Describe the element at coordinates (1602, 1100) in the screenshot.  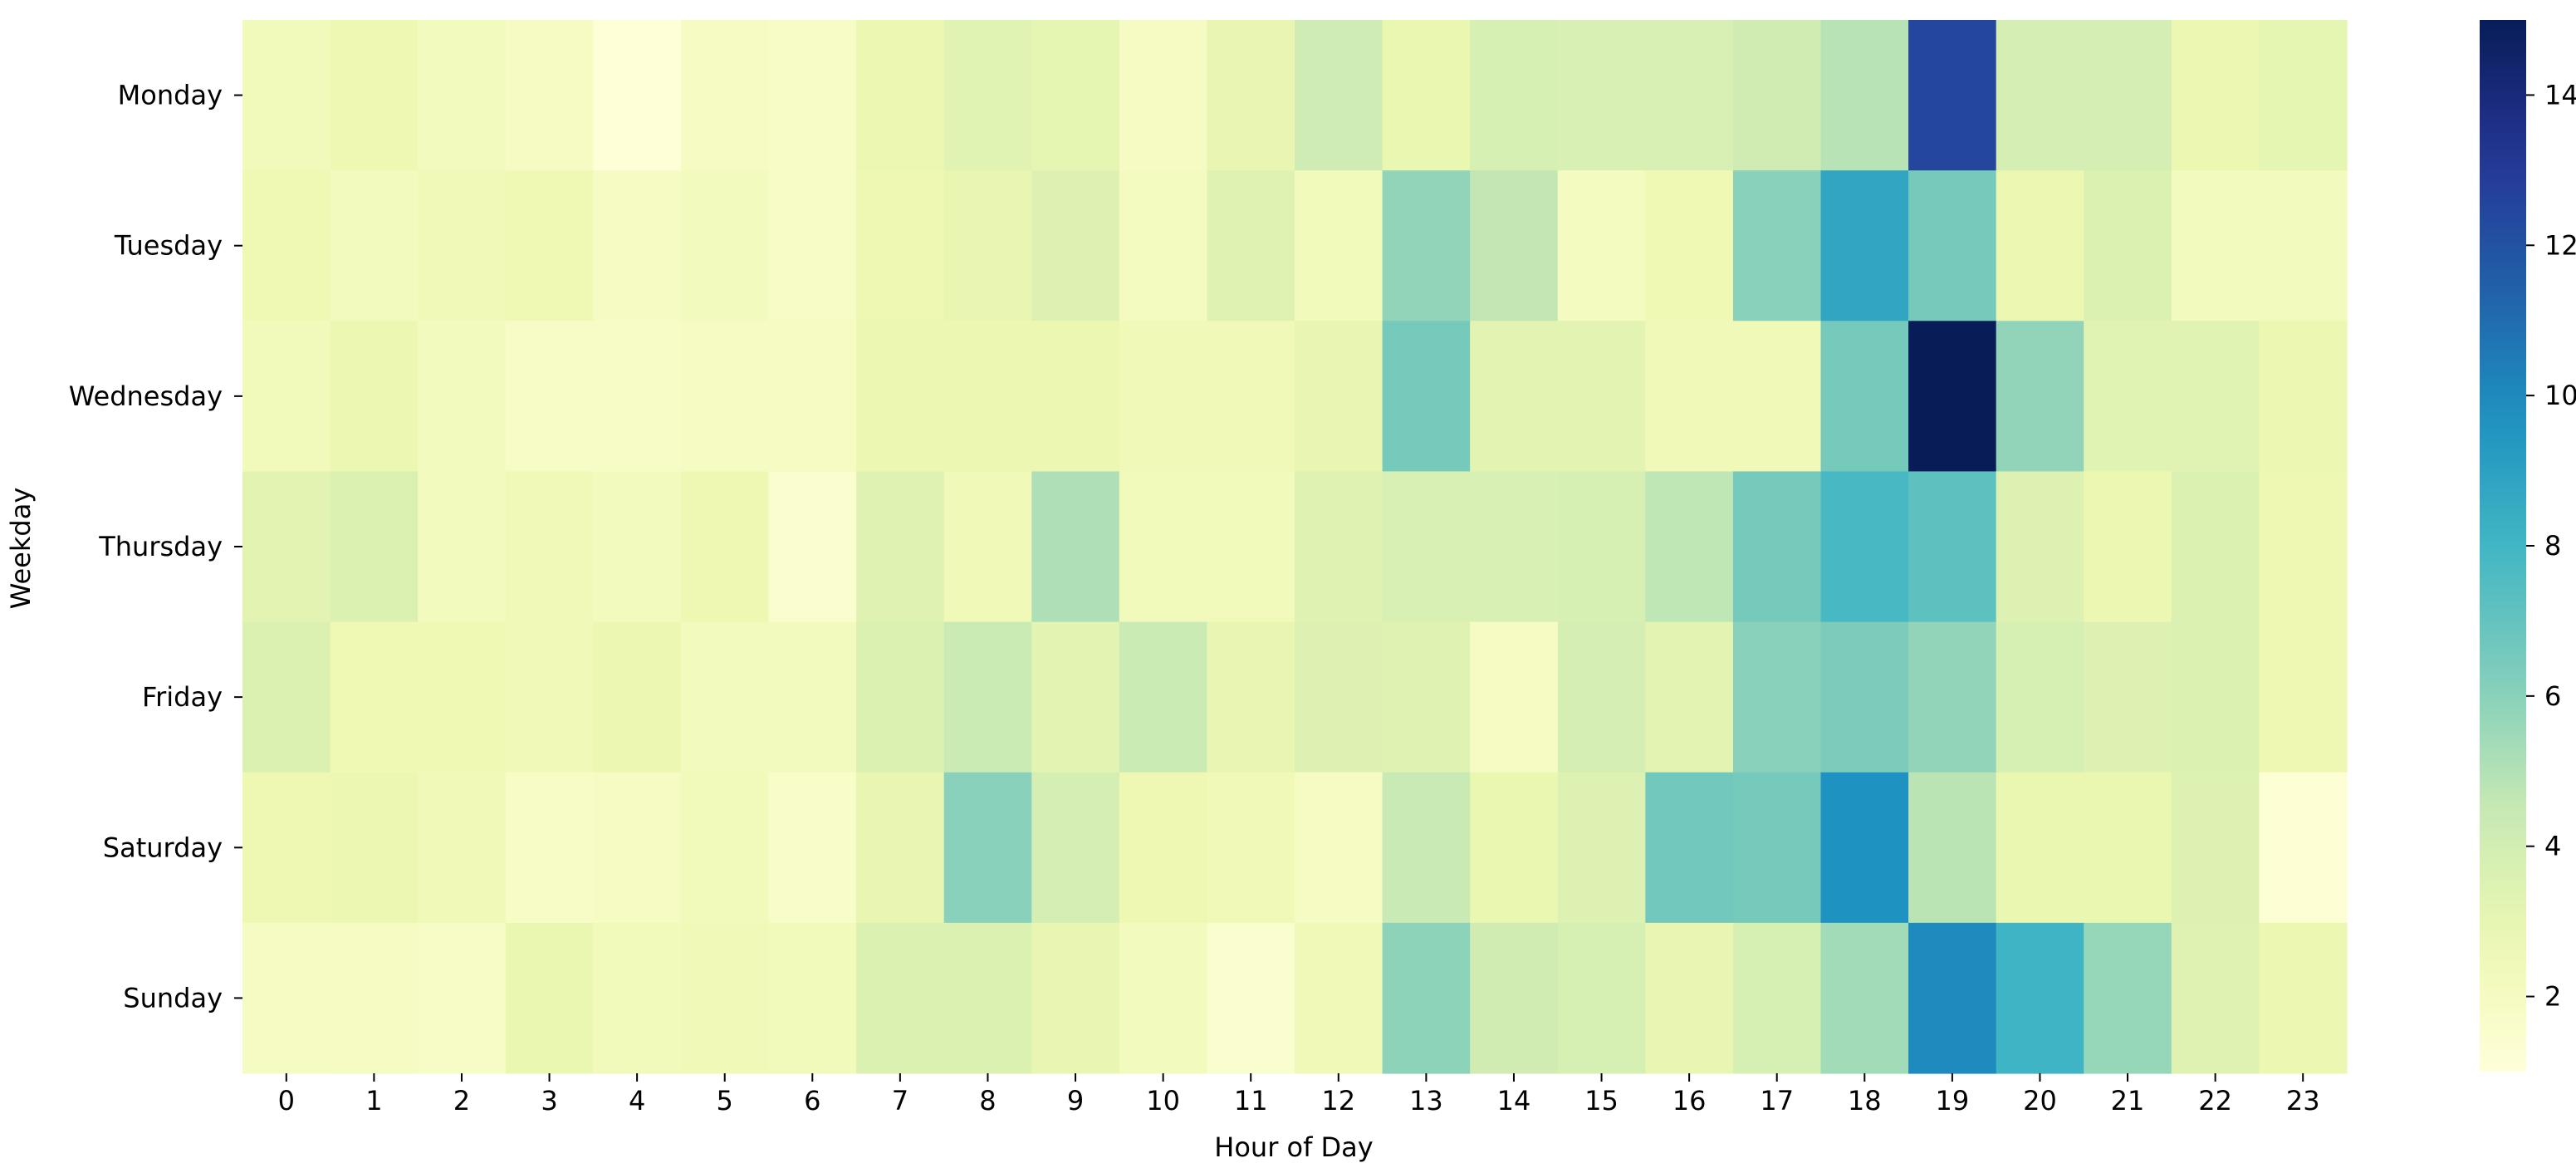
I see `x-tick-label: 15` at that location.